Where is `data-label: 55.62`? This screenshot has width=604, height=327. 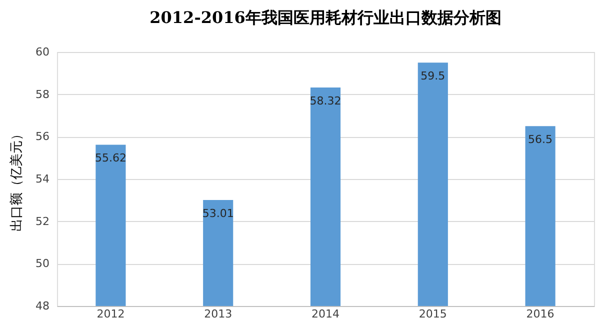
data-label: 55.62 is located at coordinates (110, 158).